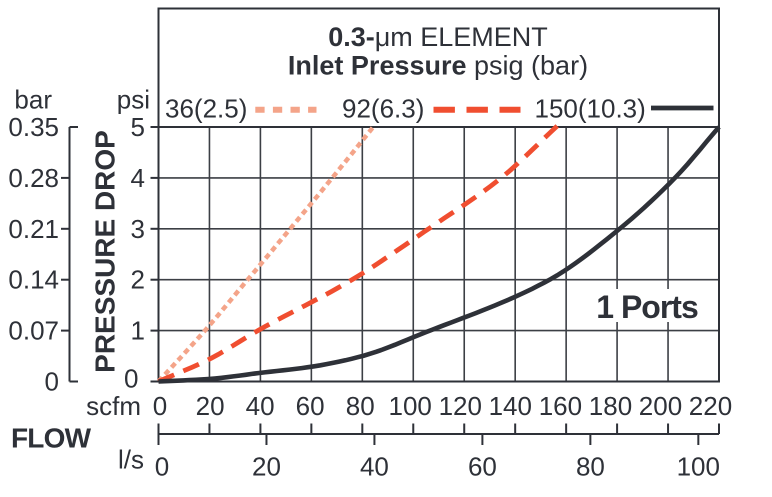 Image resolution: width=772 pixels, height=497 pixels. What do you see at coordinates (138, 331) in the screenshot?
I see `svg-text: 1` at bounding box center [138, 331].